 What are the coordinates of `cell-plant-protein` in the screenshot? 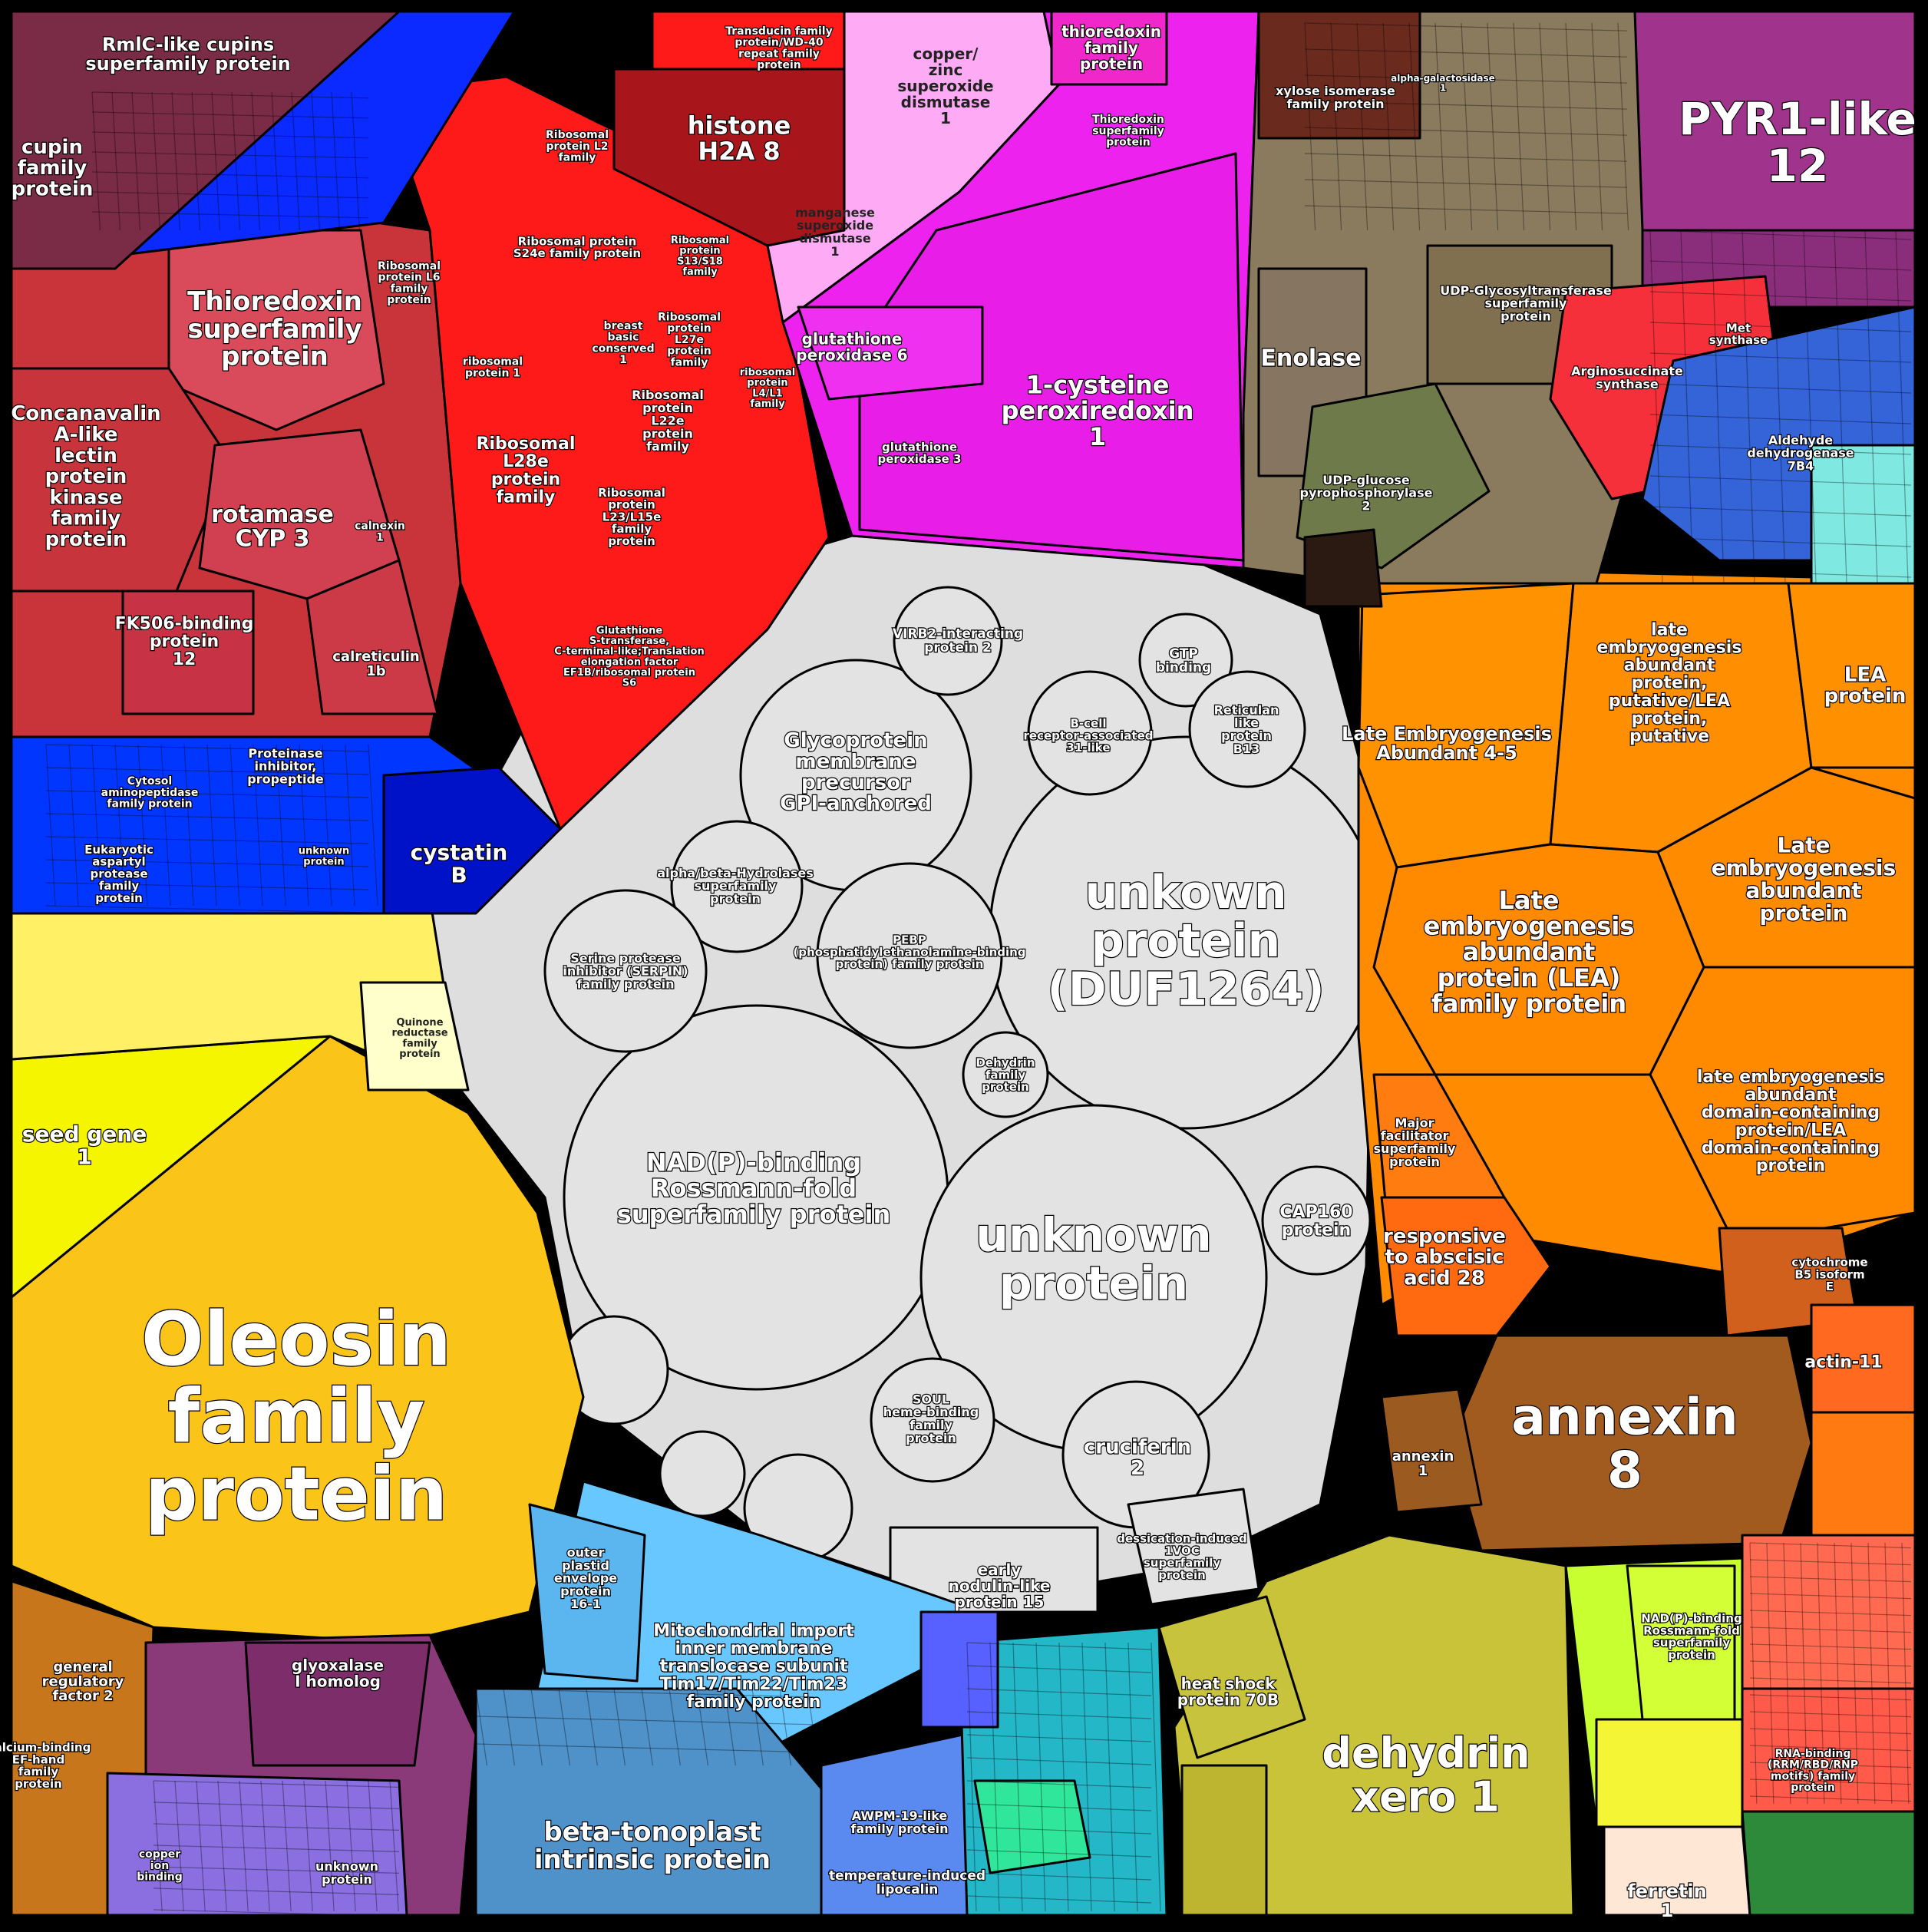 It's located at (703, 1474).